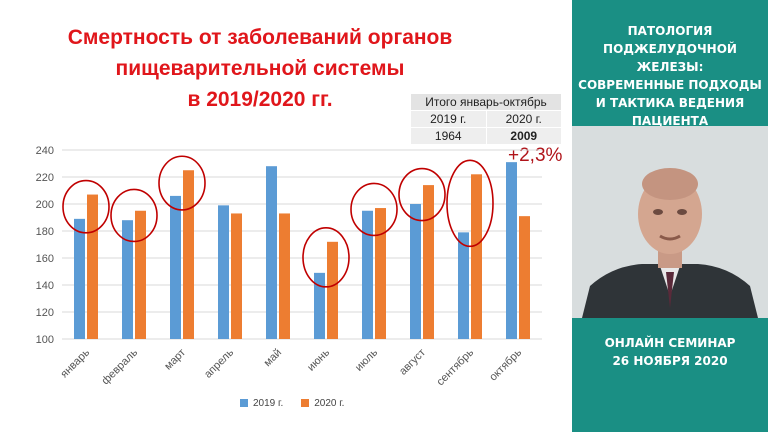  I want to click on legend-item-2020: 2020 г., so click(322, 403).